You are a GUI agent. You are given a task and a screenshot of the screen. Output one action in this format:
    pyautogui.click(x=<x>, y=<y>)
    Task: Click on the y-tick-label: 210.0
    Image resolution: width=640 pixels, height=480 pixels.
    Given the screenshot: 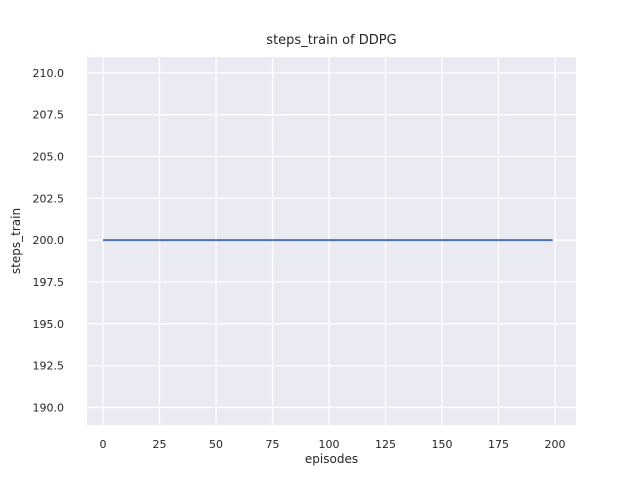 What is the action you would take?
    pyautogui.click(x=49, y=73)
    